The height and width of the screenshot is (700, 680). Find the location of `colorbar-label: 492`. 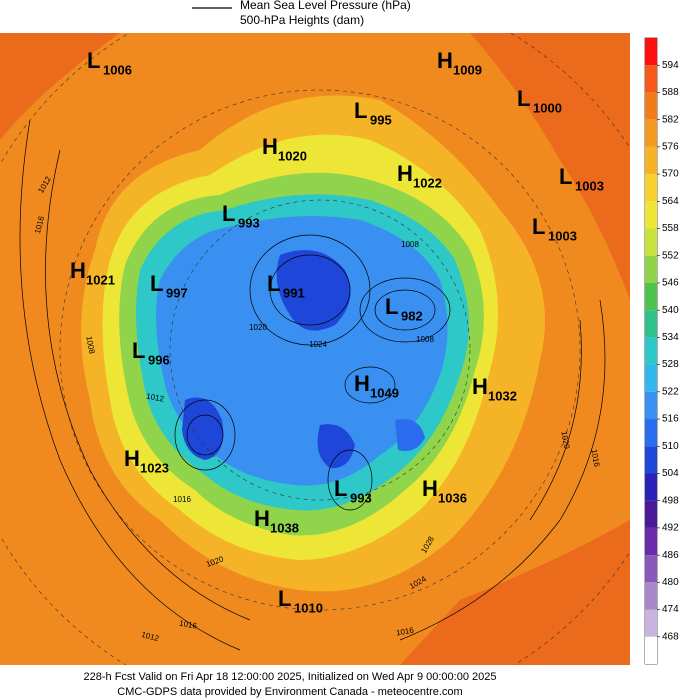

colorbar-label: 492 is located at coordinates (670, 528).